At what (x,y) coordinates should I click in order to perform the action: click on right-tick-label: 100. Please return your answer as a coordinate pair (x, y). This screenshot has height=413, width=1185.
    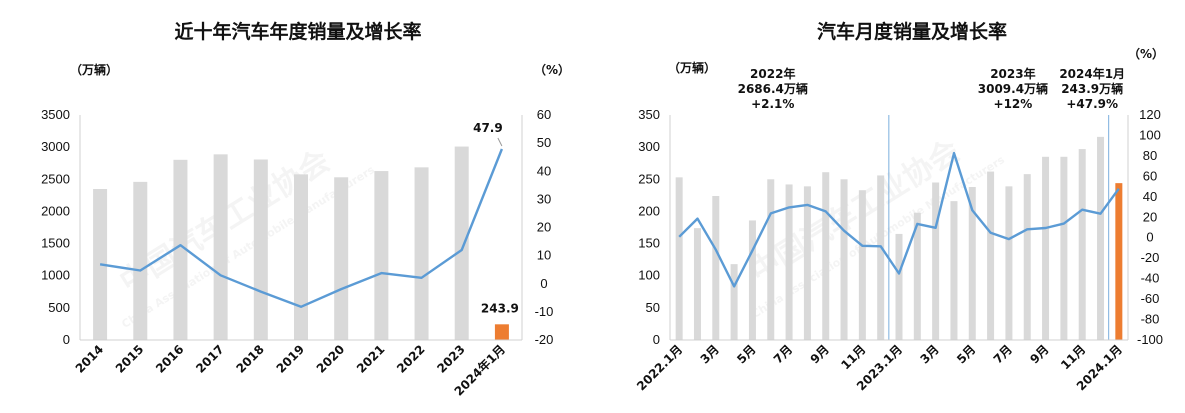
    Looking at the image, I should click on (1150, 134).